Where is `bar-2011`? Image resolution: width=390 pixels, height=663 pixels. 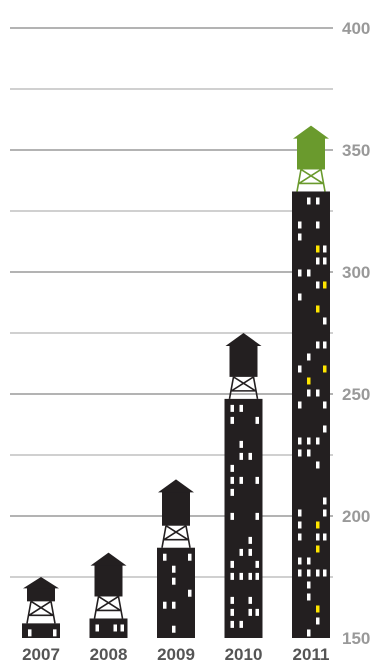 bar-2011 is located at coordinates (311, 382).